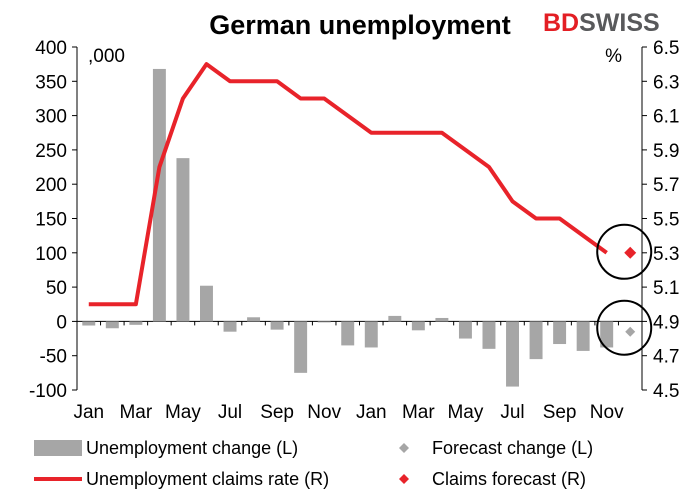  Describe the element at coordinates (561, 23) in the screenshot. I see `brand-bd: BD` at that location.